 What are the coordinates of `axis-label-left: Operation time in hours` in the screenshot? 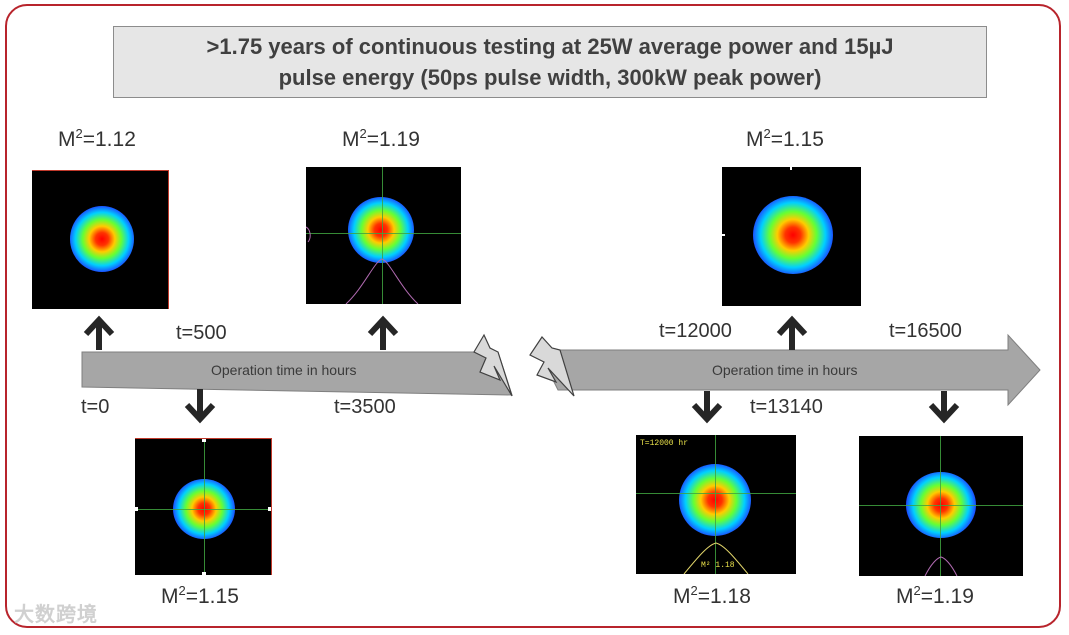 It's located at (284, 370).